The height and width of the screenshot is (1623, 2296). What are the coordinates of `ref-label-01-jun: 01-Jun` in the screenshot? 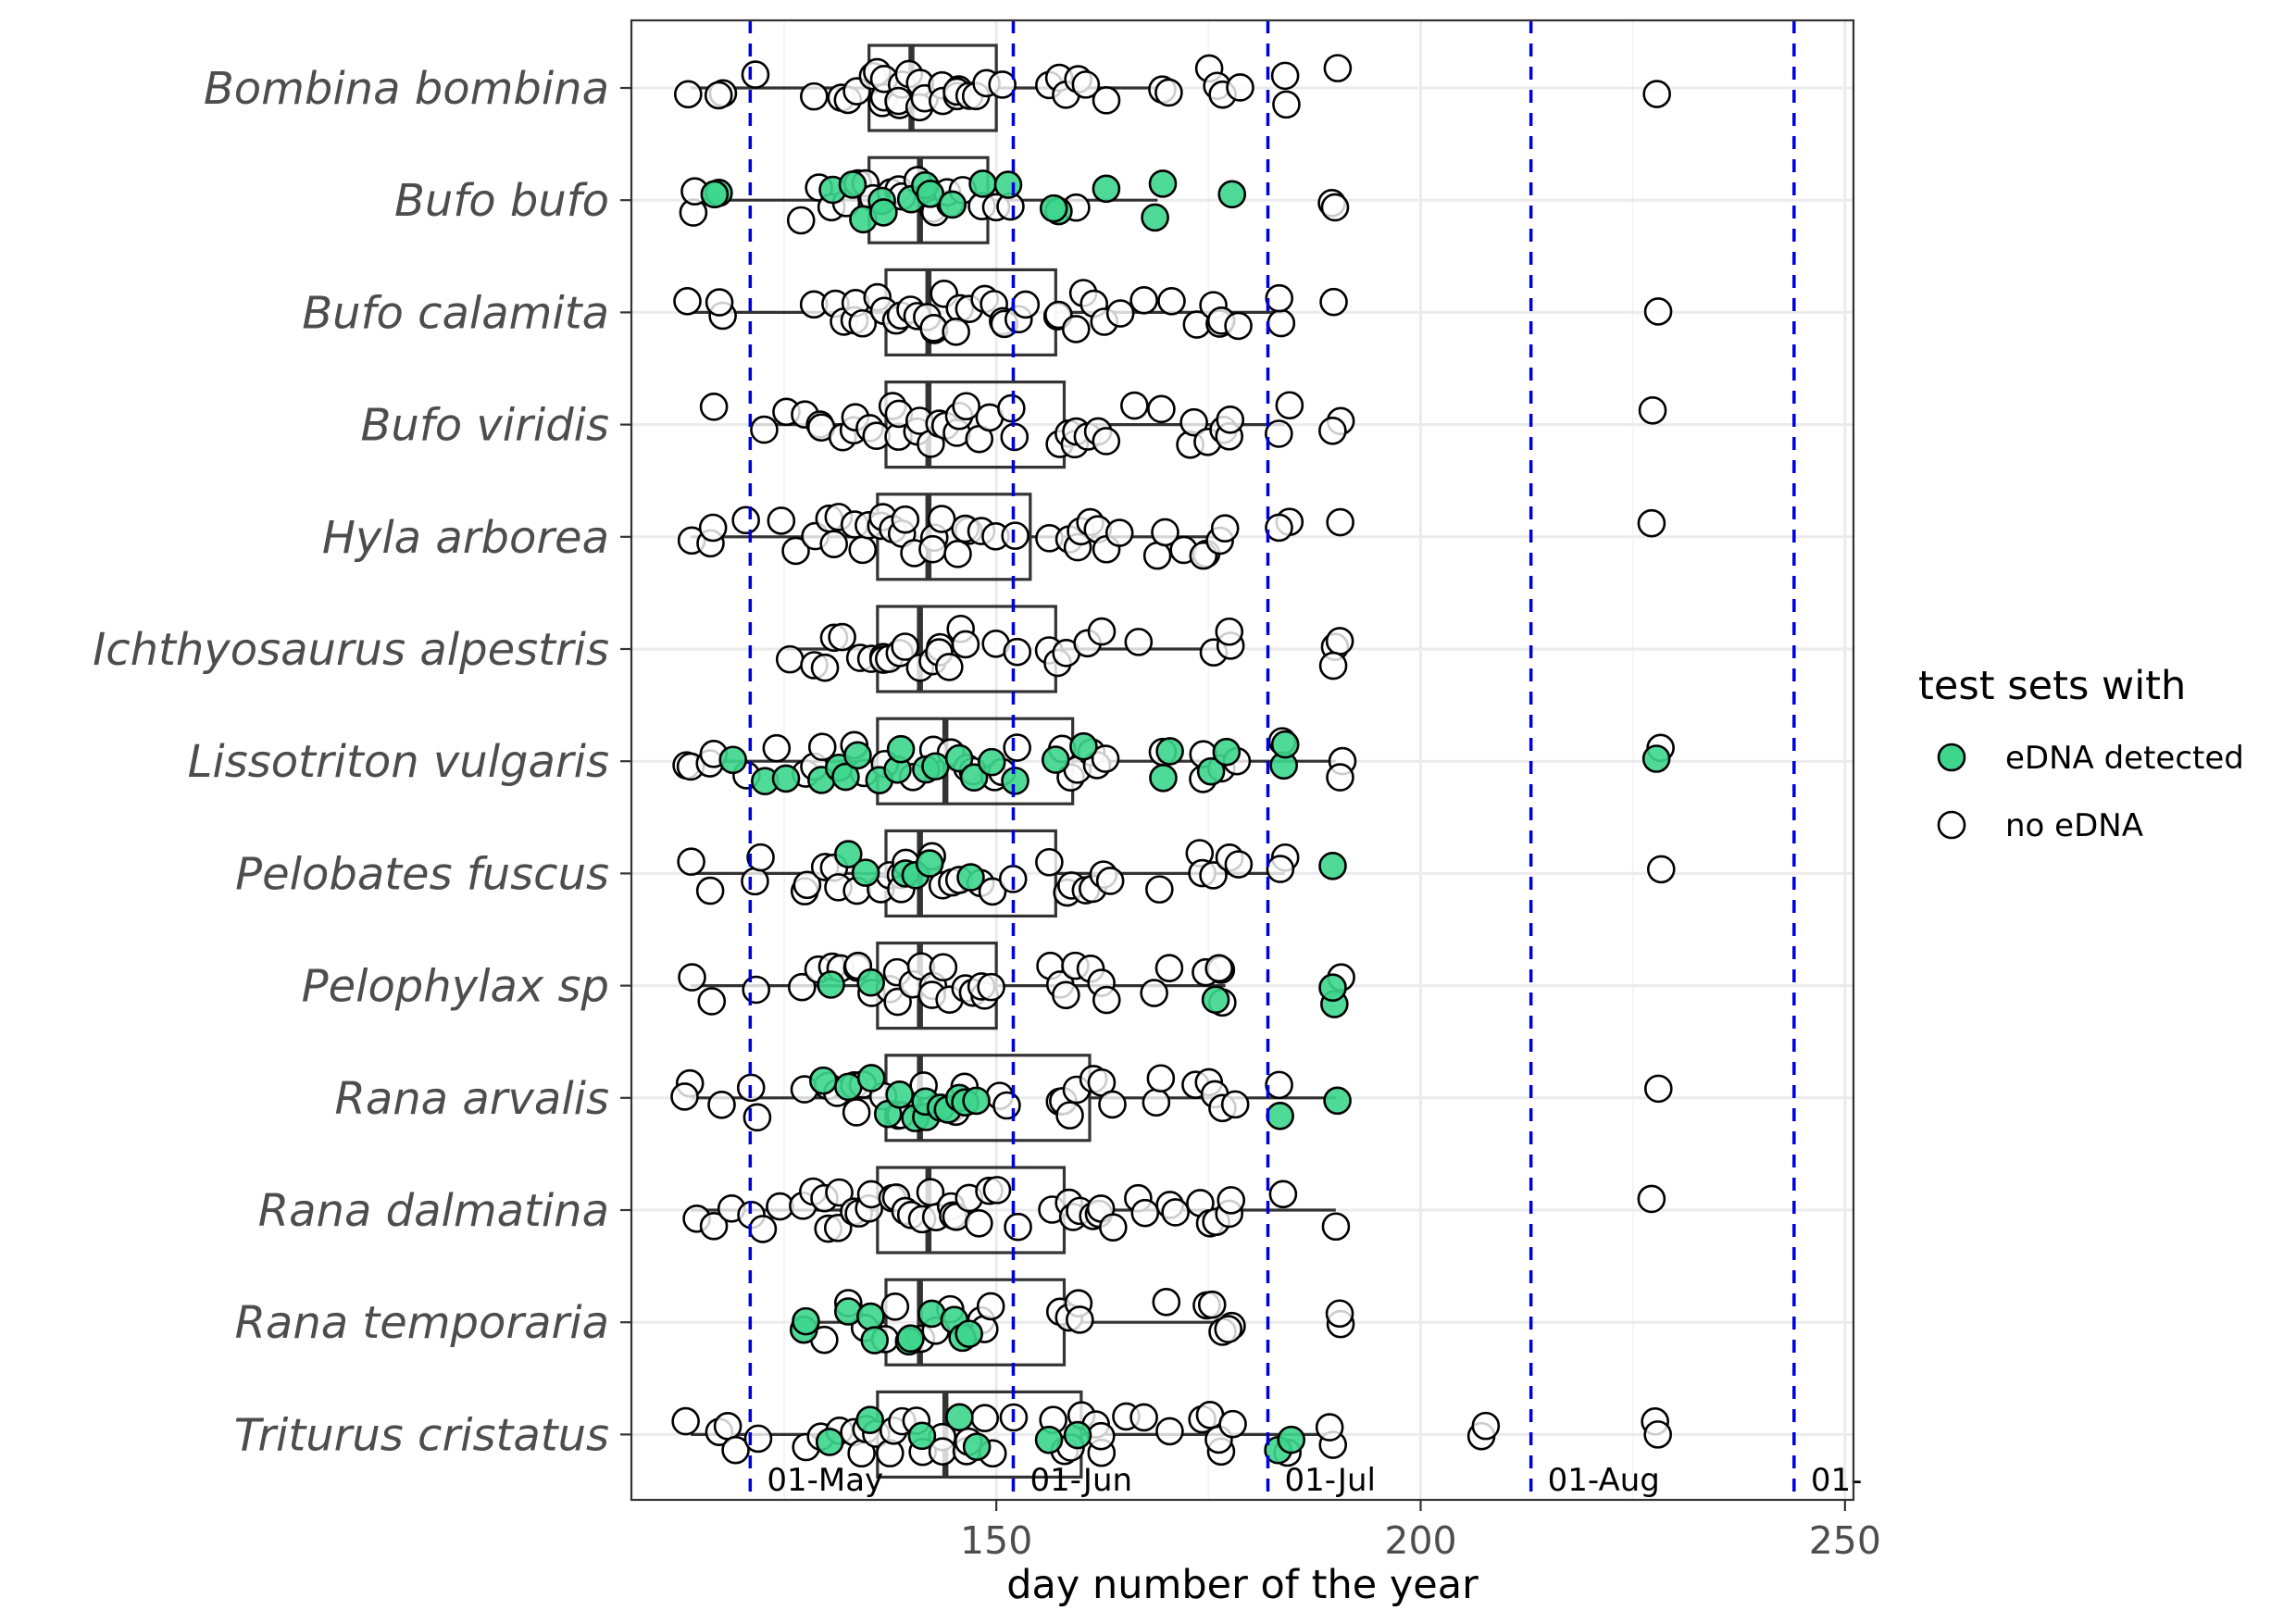 It's located at (1081, 1481).